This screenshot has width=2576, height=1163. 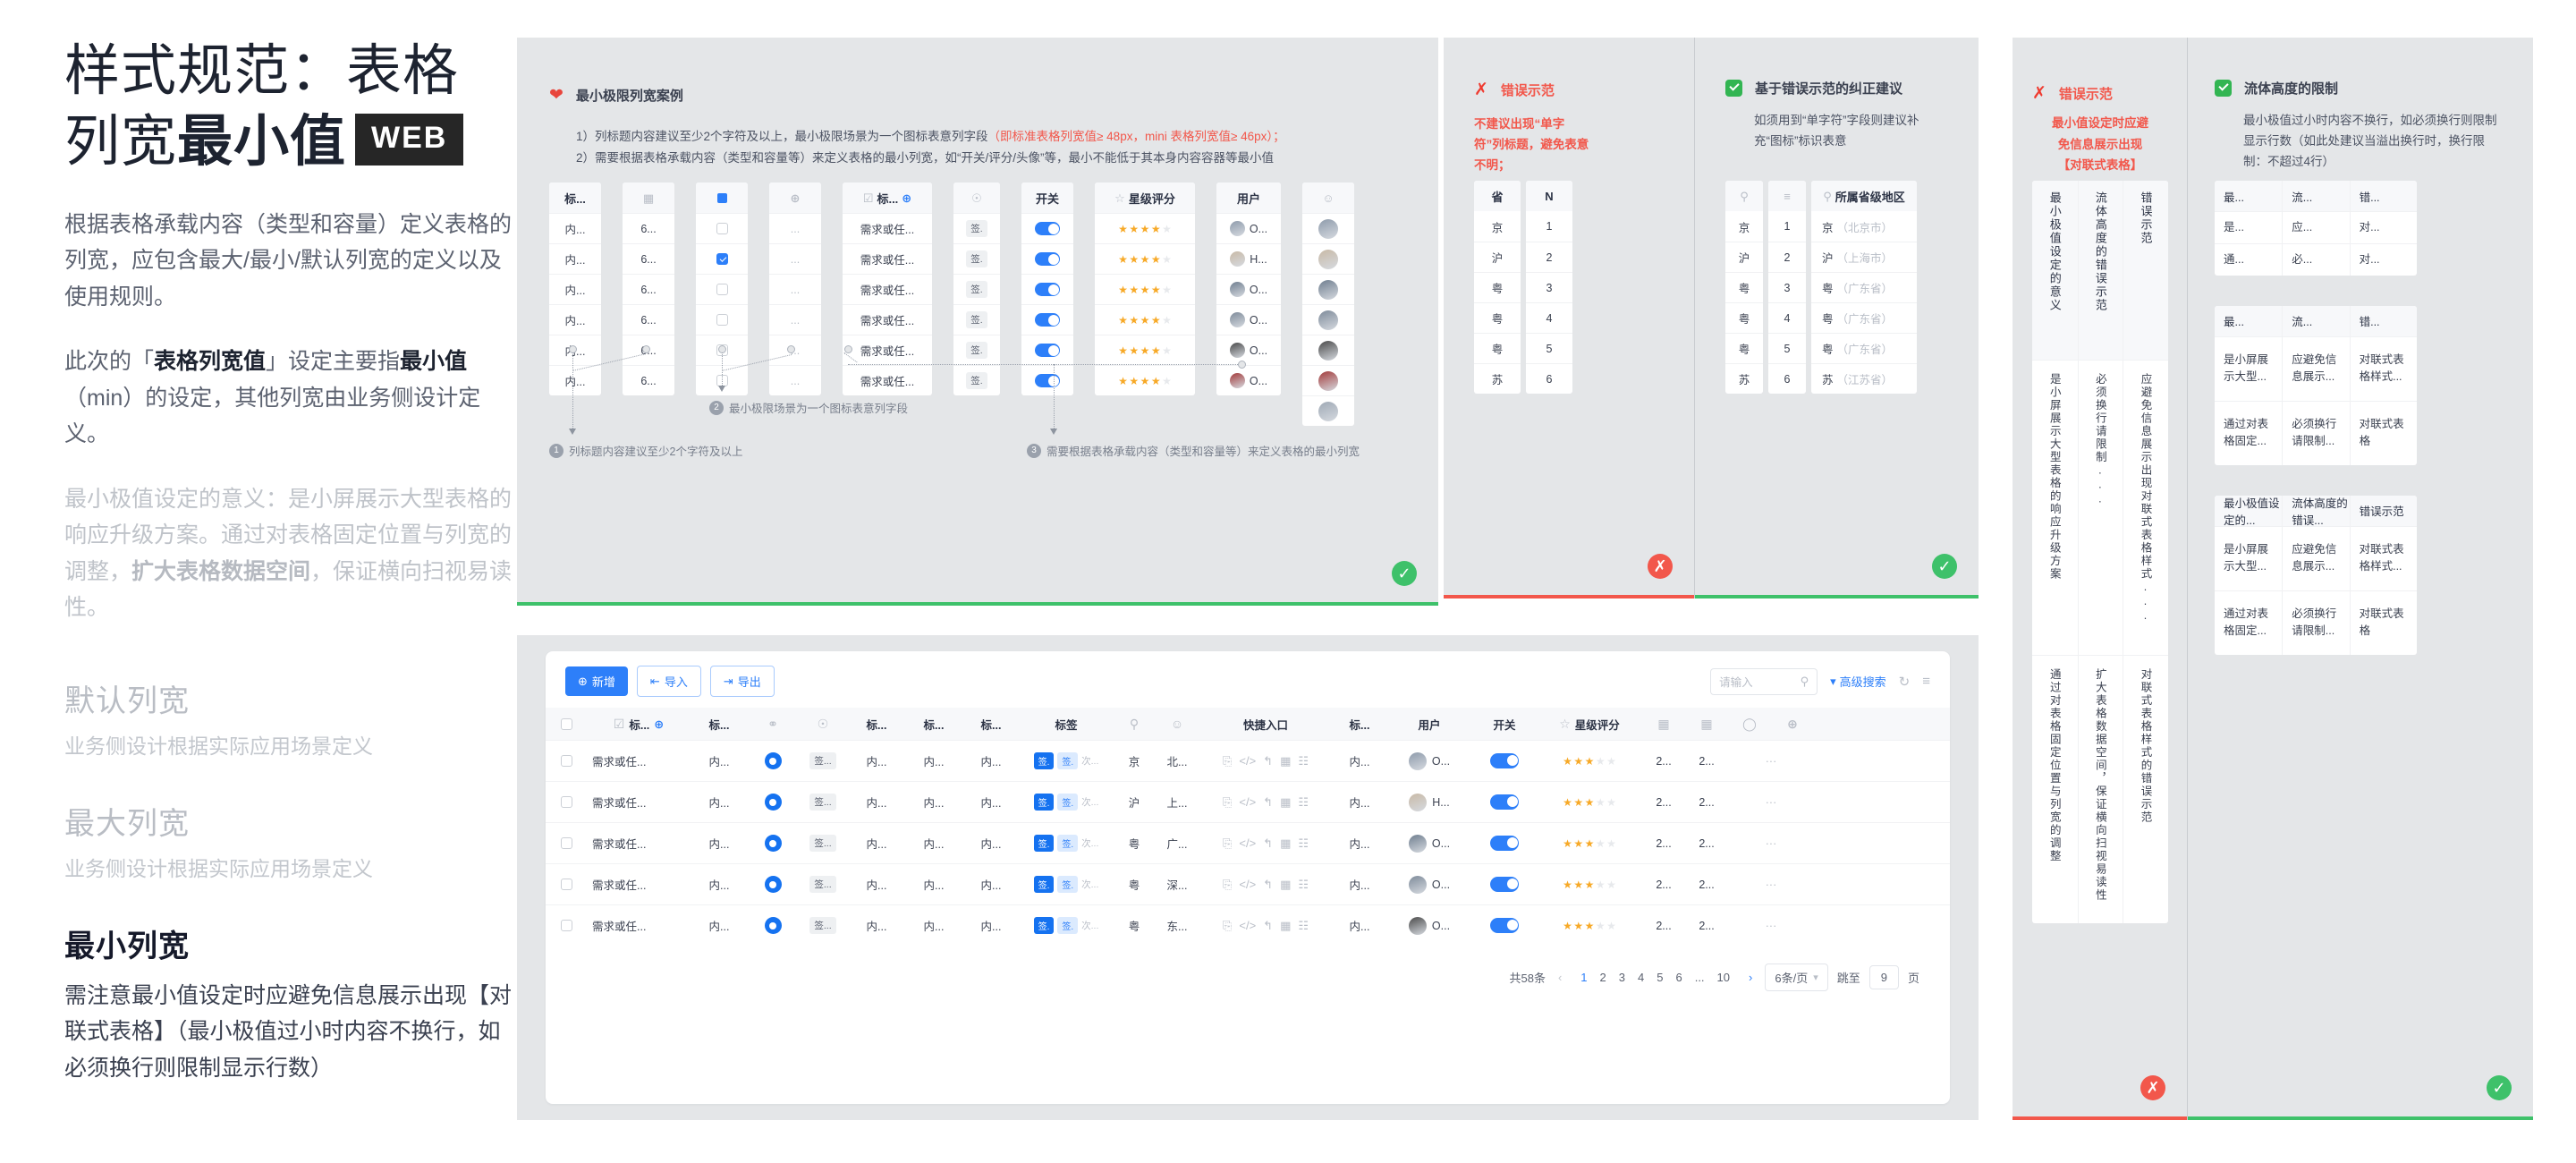 What do you see at coordinates (1429, 725) in the screenshot?
I see `column-header-13: 用户` at bounding box center [1429, 725].